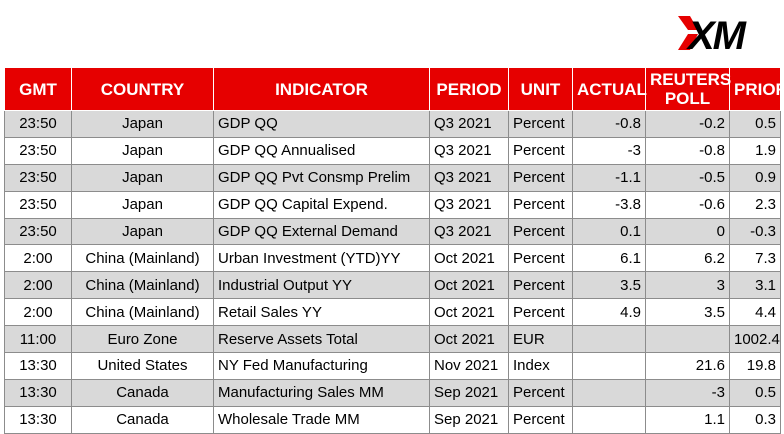  What do you see at coordinates (142, 366) in the screenshot?
I see `cell-country: United States` at bounding box center [142, 366].